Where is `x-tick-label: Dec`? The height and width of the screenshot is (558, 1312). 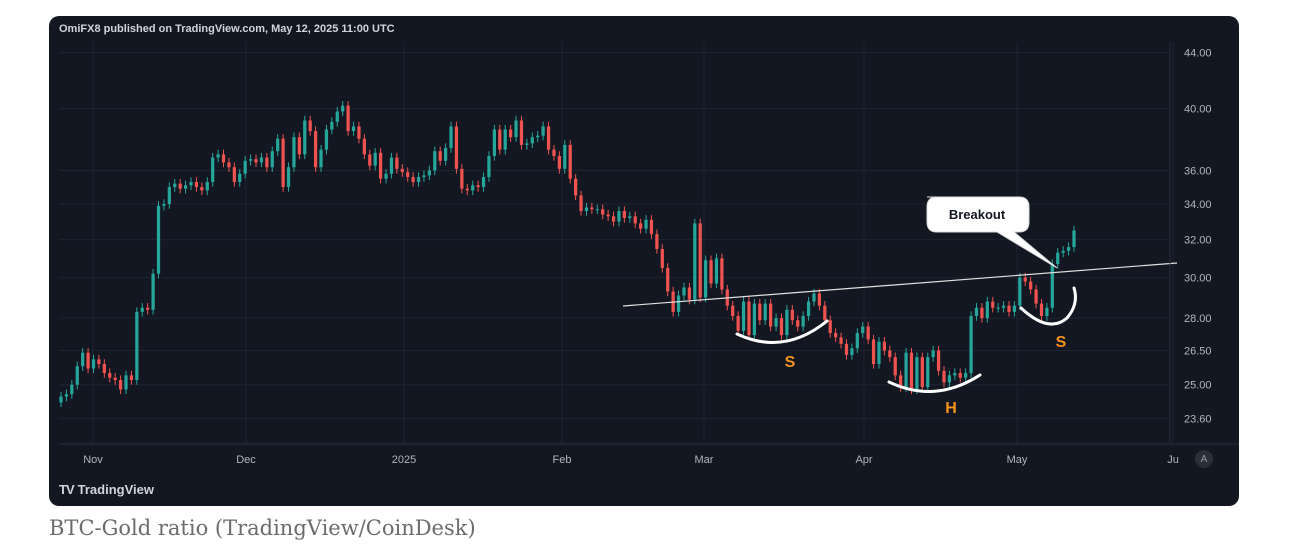 x-tick-label: Dec is located at coordinates (246, 460).